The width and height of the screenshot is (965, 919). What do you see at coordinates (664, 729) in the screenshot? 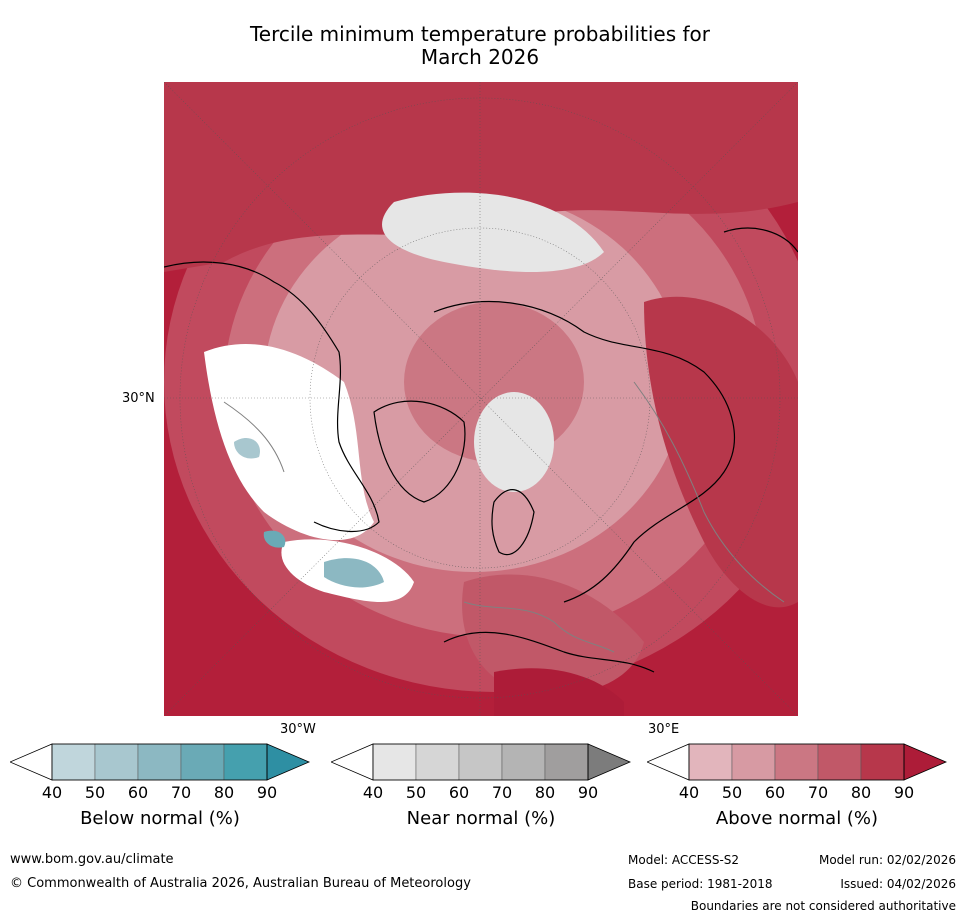
I see `lon-label-30e: 30°E` at bounding box center [664, 729].